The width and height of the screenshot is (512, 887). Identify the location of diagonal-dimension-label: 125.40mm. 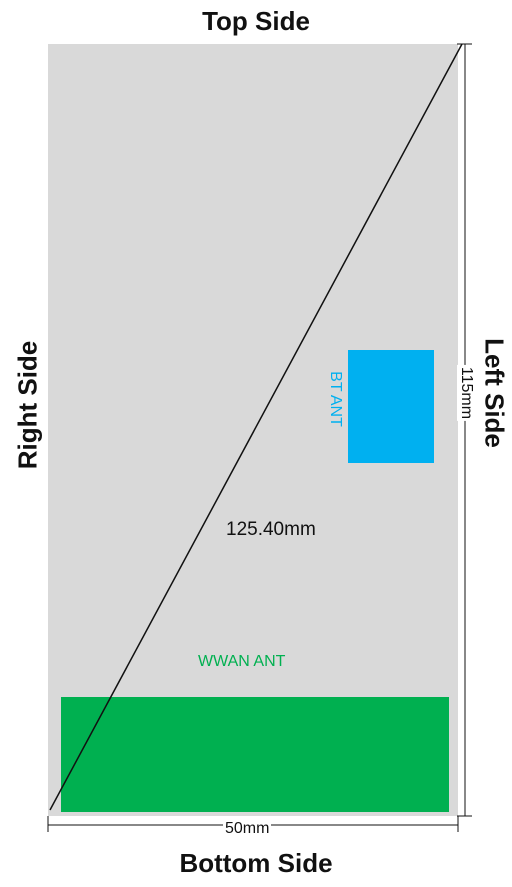
(271, 529).